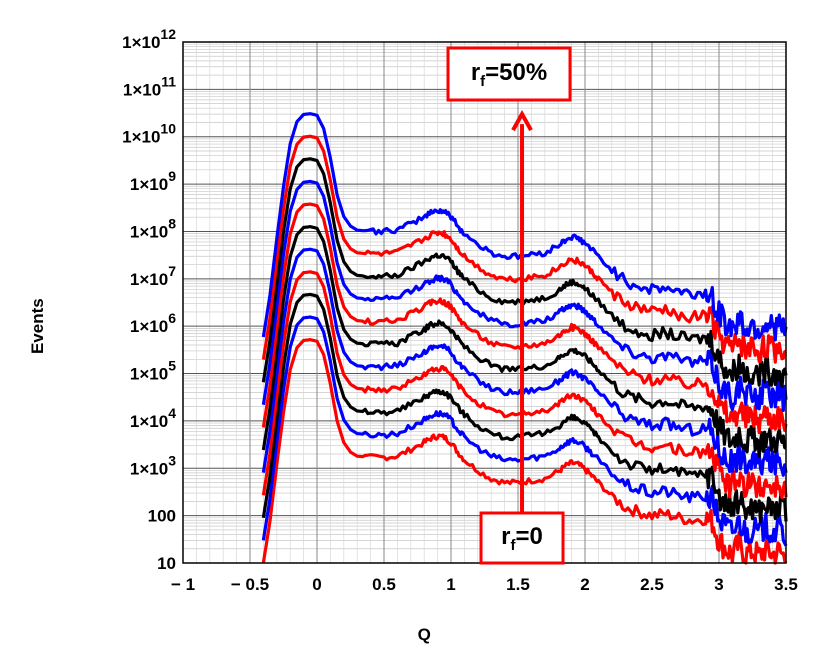 This screenshot has height=655, width=830. I want to click on y-tick-exponent: 12, so click(168, 34).